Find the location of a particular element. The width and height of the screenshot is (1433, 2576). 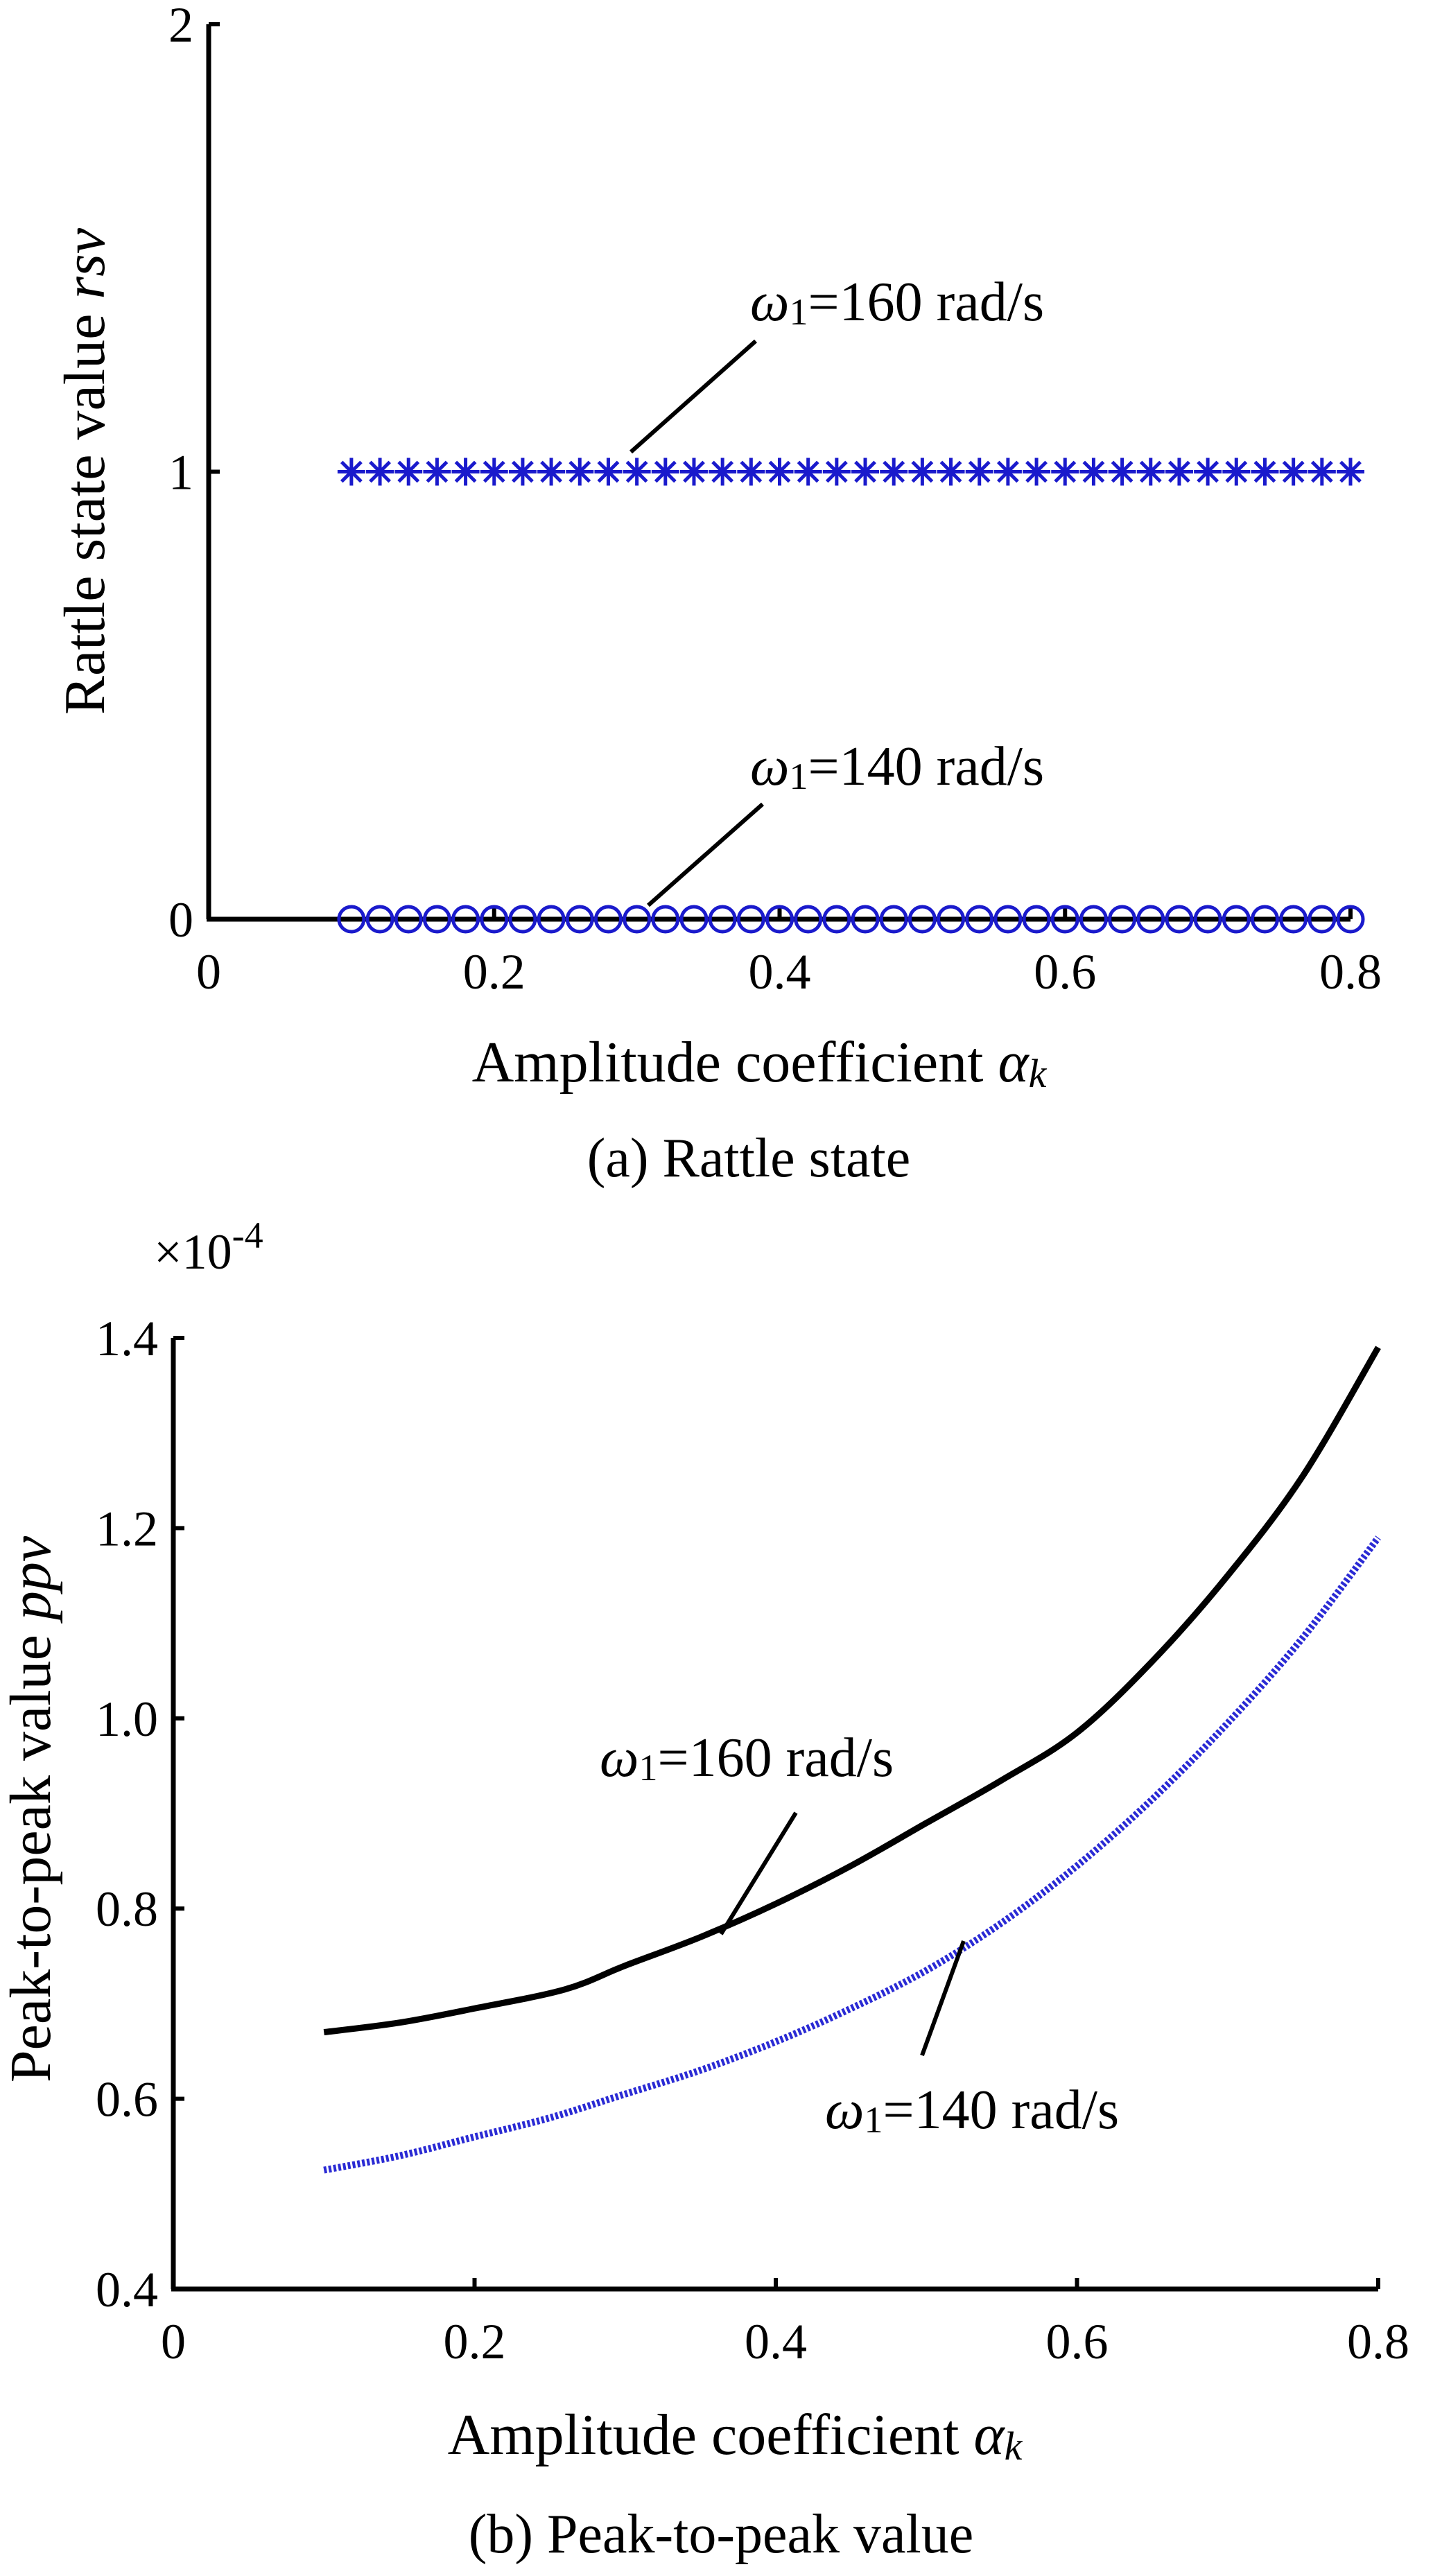

panel-b-y-tick-label: 0.6 is located at coordinates (127, 2099).